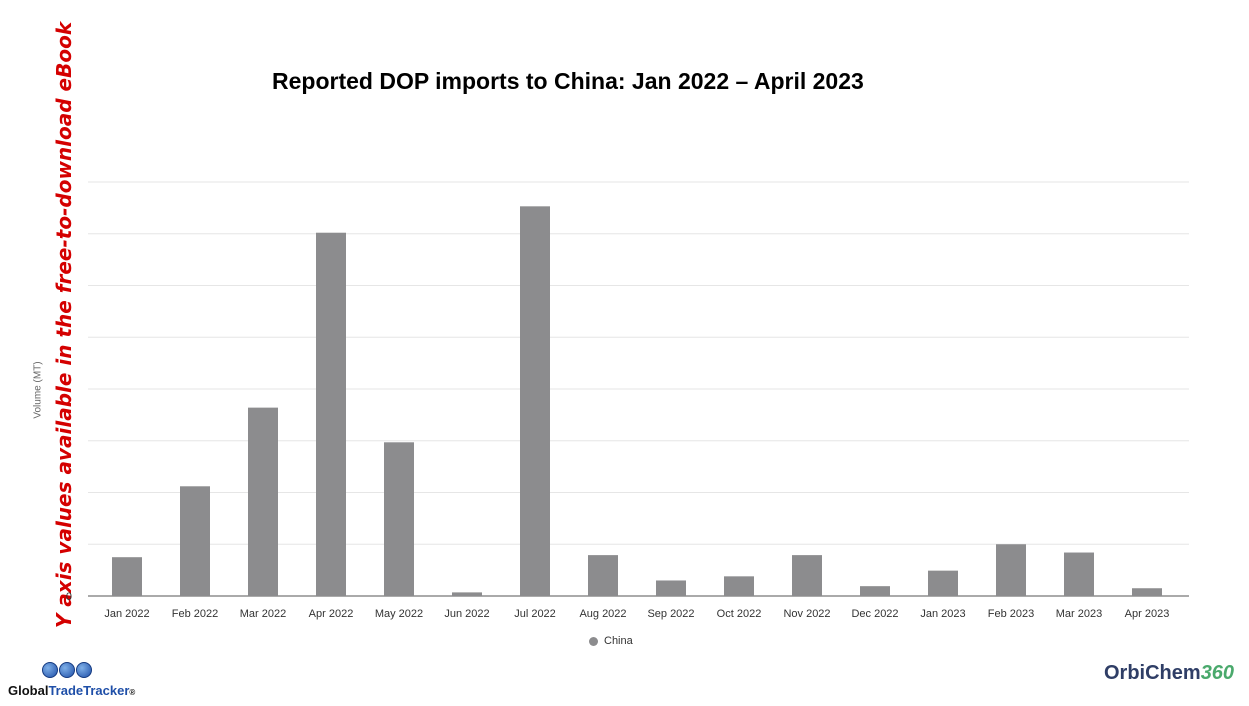 This screenshot has width=1249, height=706. I want to click on legend-label: China, so click(618, 641).